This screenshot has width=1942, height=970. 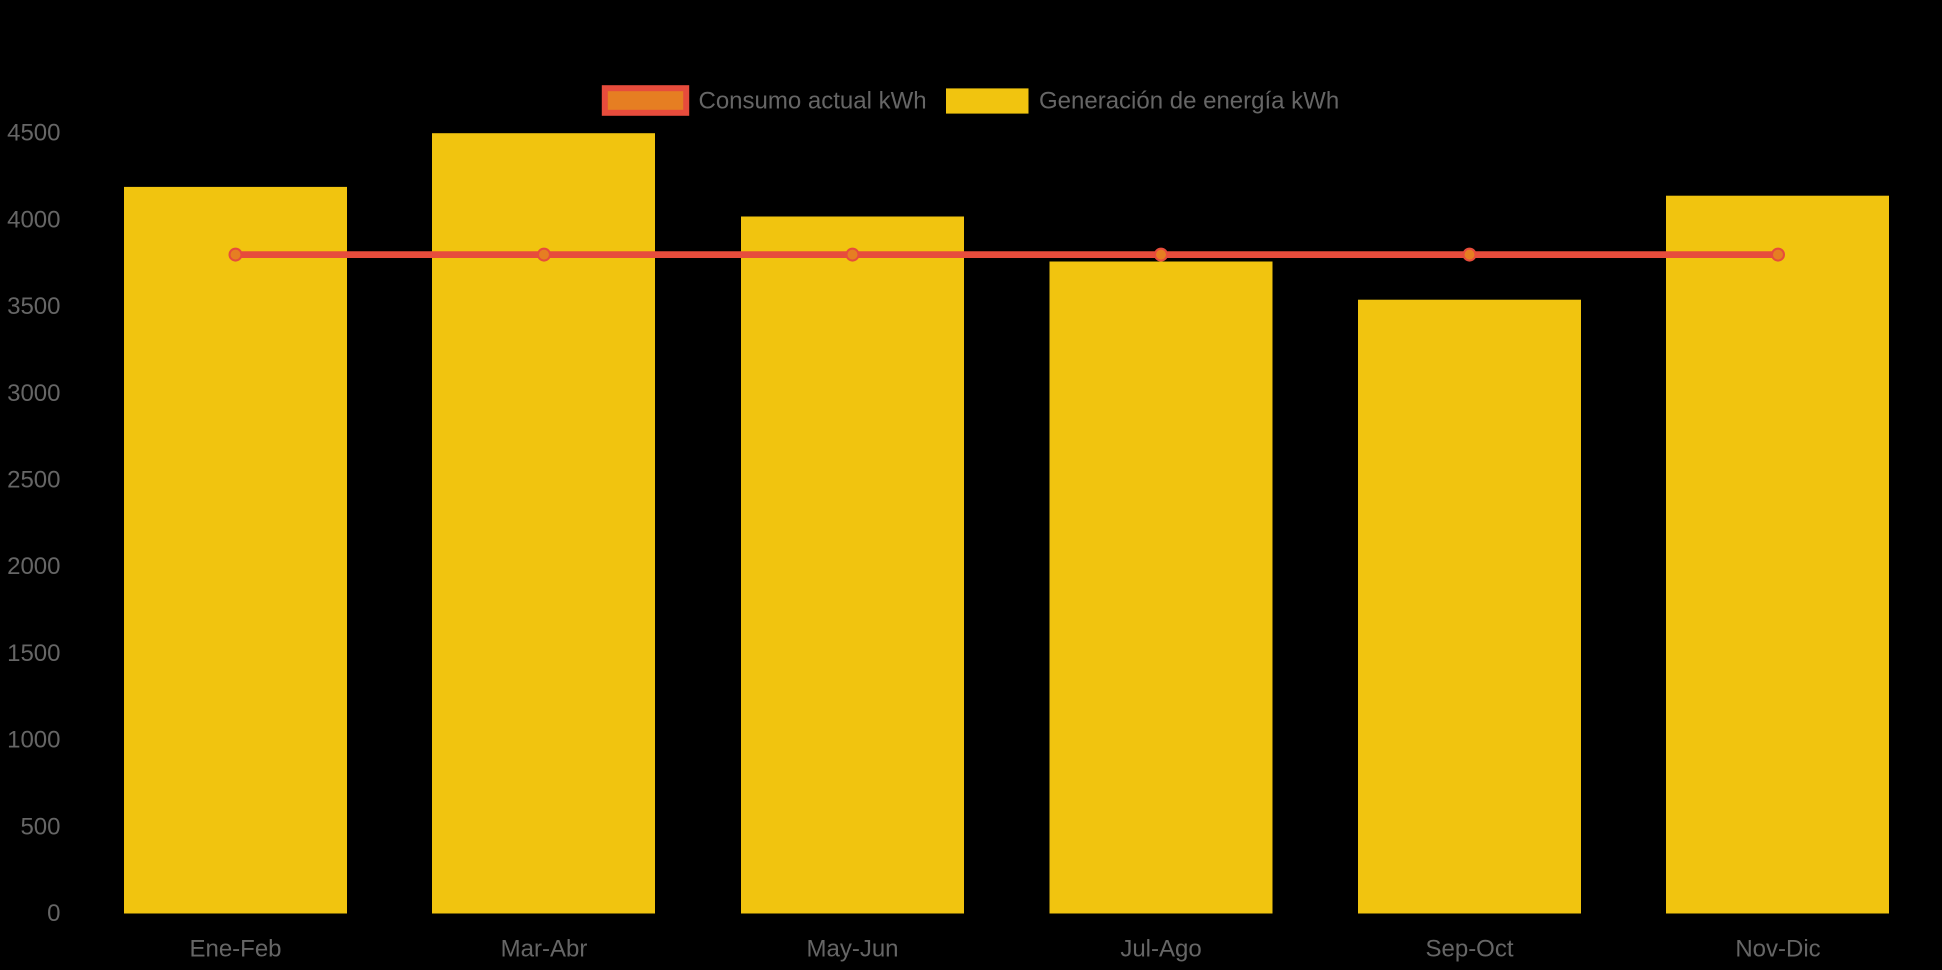 What do you see at coordinates (33, 480) in the screenshot?
I see `svg-text: 2500` at bounding box center [33, 480].